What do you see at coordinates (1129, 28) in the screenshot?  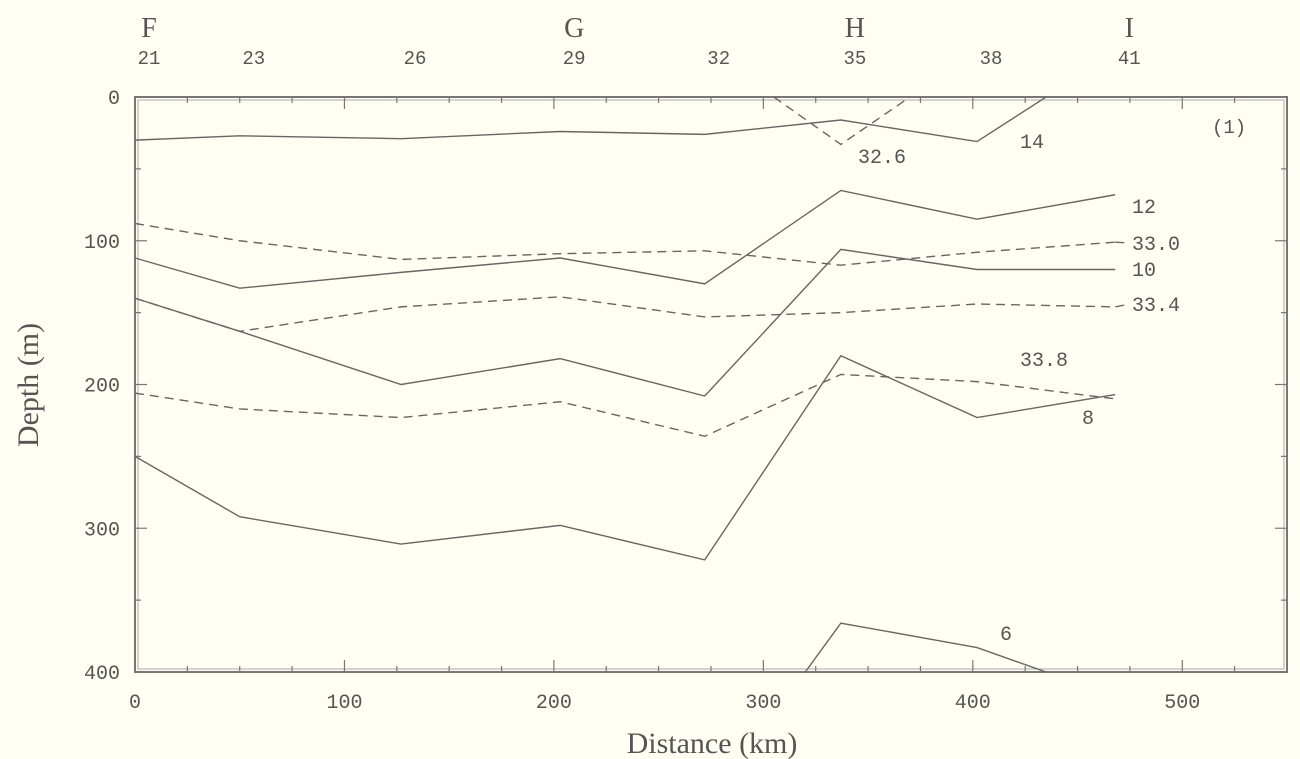 I see `section-marker: I` at bounding box center [1129, 28].